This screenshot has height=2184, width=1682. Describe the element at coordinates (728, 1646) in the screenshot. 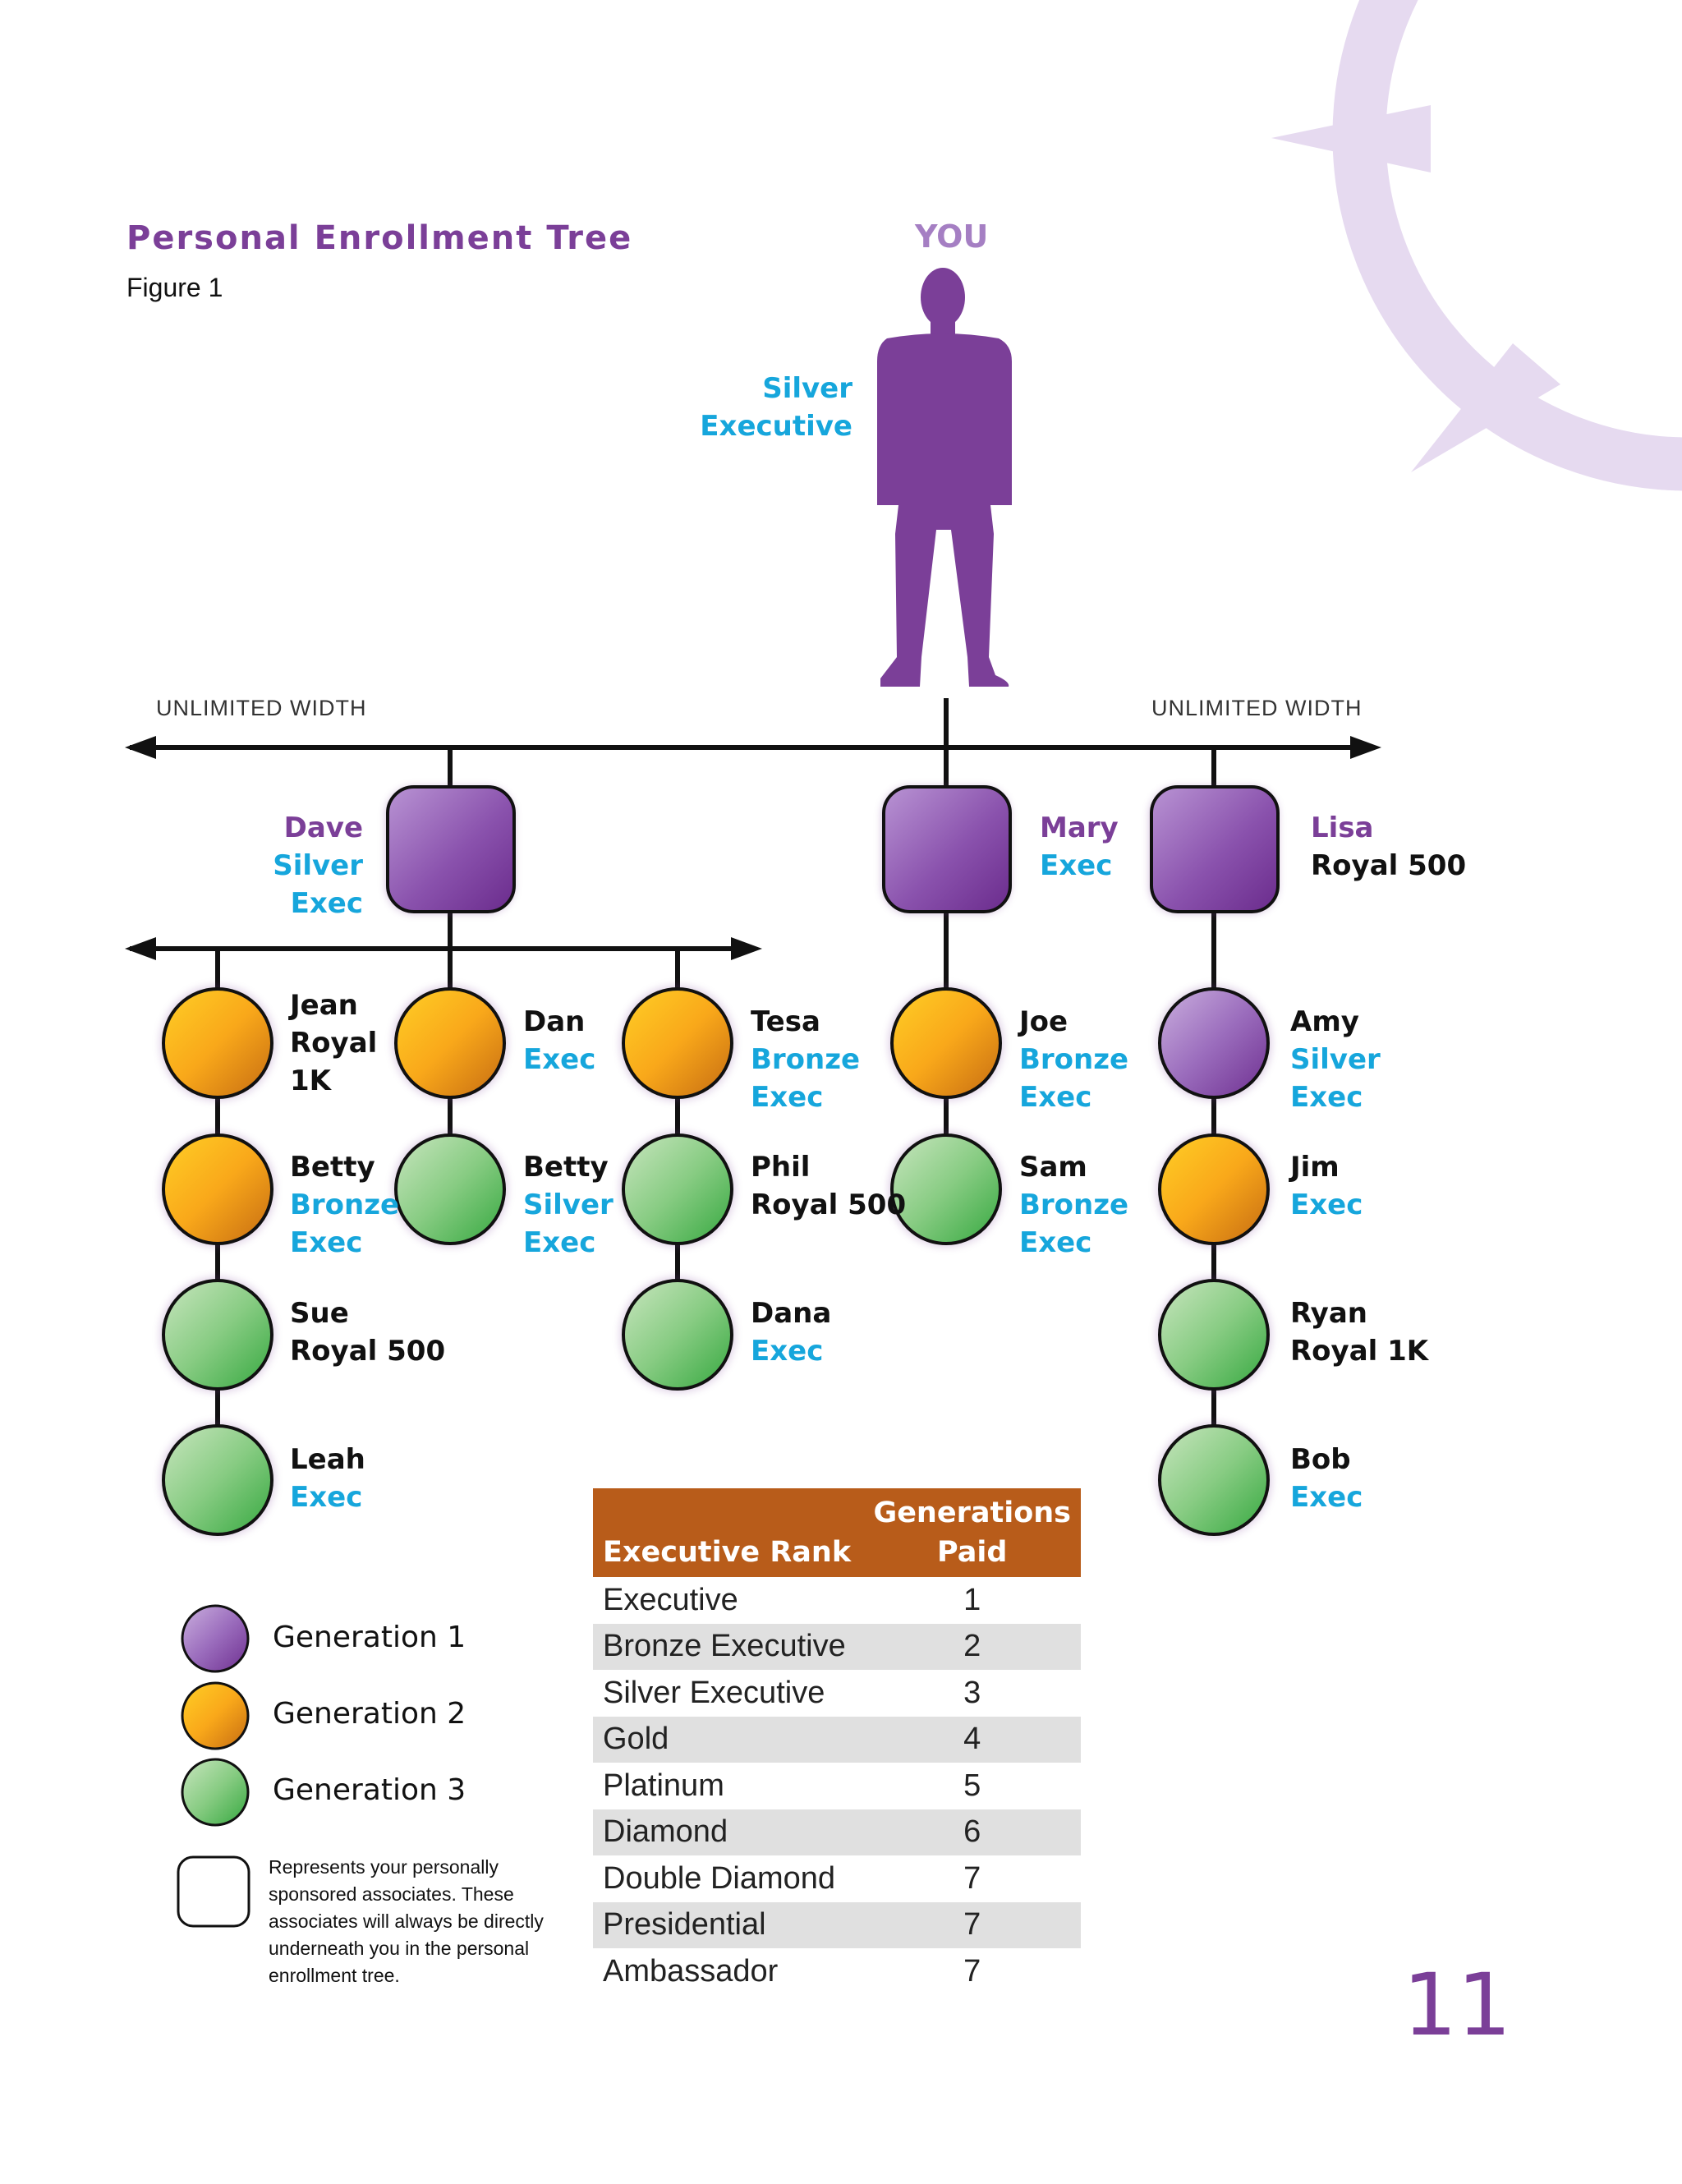

I see `rank-cell: Bronze Executive` at that location.